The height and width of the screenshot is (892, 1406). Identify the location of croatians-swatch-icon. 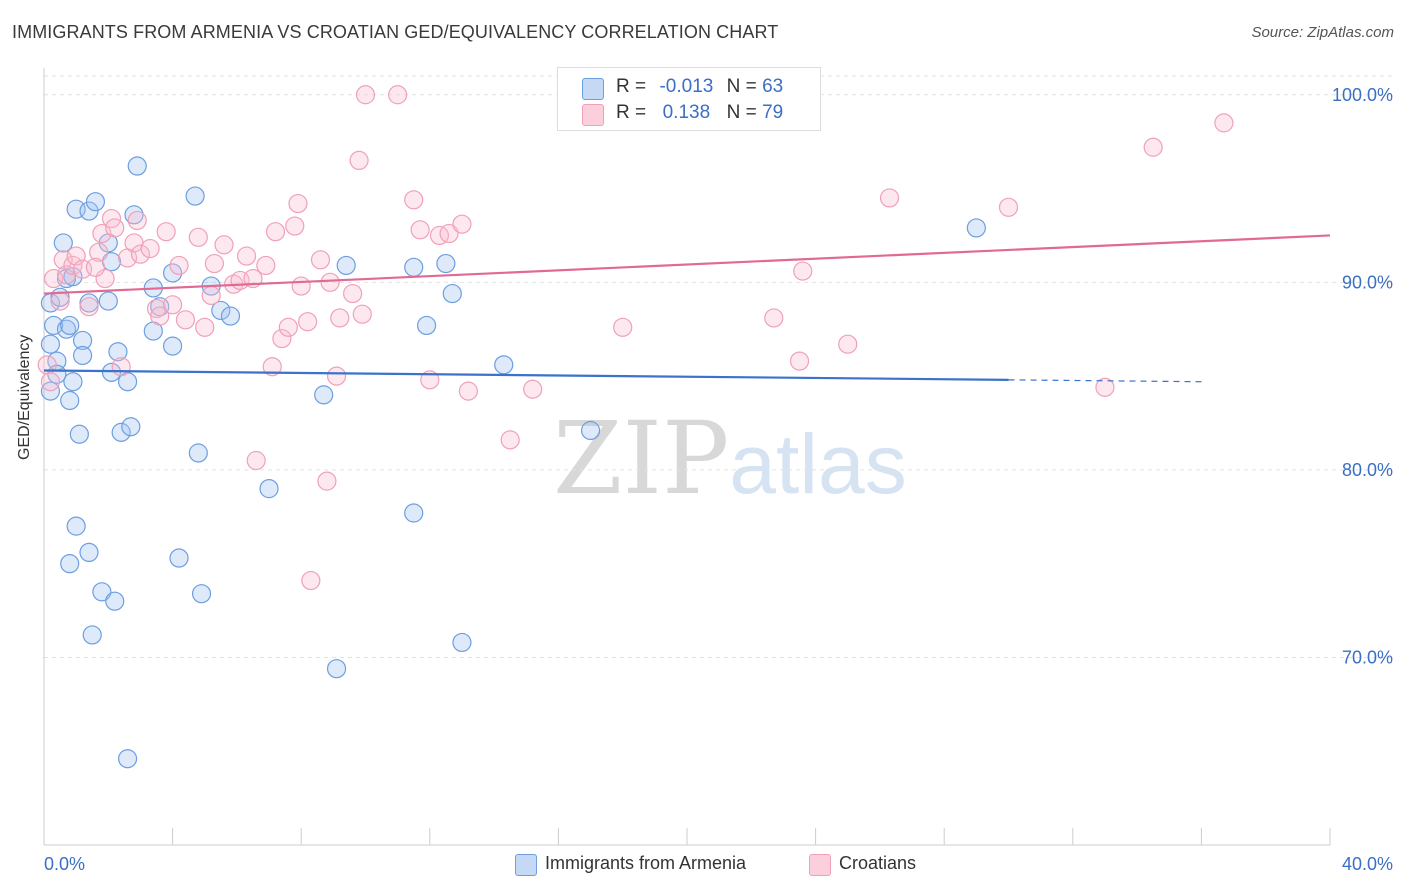
(593, 115).